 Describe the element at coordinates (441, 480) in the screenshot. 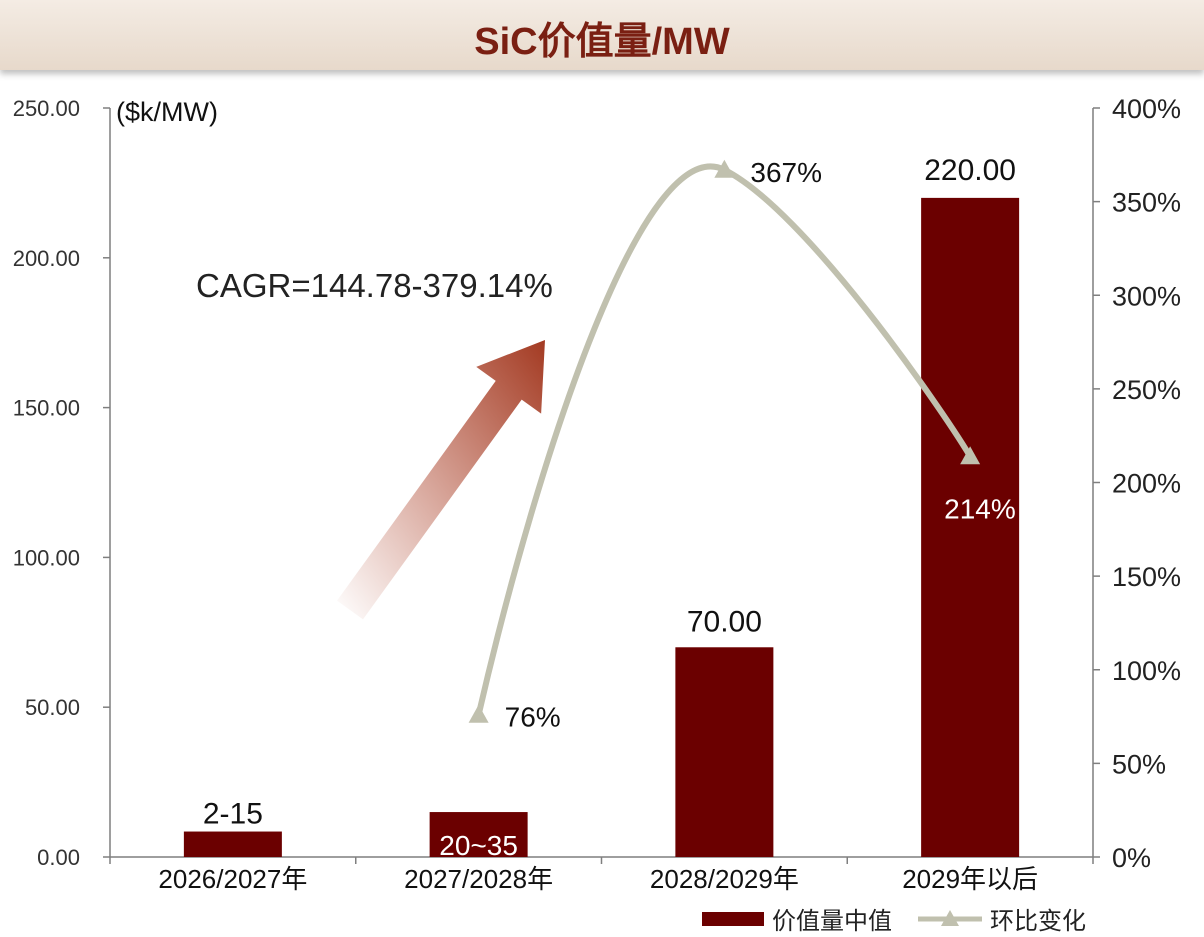

I see `cagr-arrow` at that location.